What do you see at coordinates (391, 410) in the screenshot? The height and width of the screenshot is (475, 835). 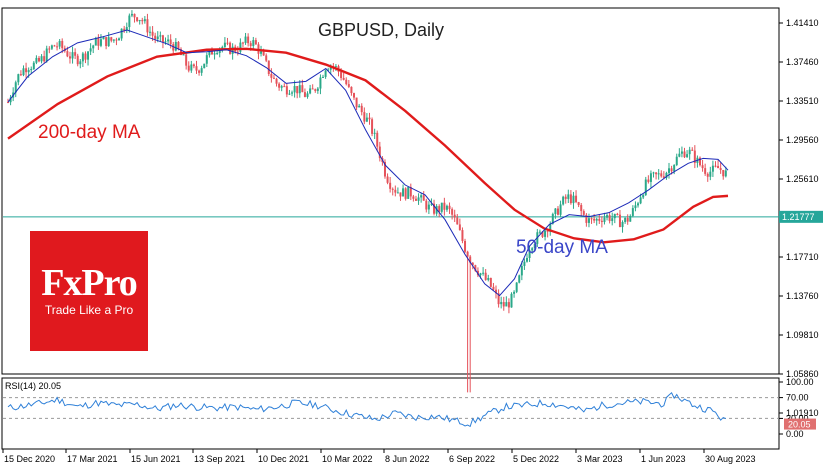 I see `rsi-series` at bounding box center [391, 410].